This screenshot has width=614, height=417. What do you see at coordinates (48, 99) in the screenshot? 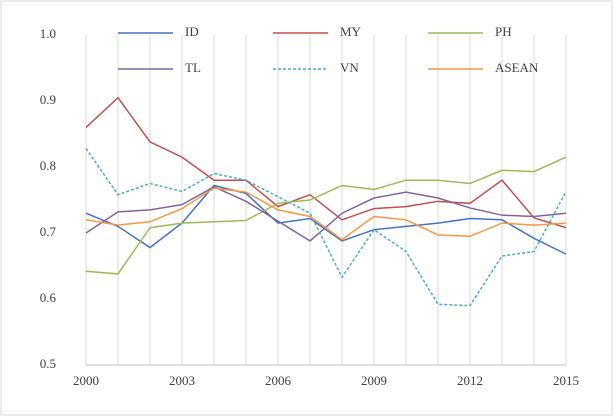
I see `y-tick-label: 0.9` at bounding box center [48, 99].